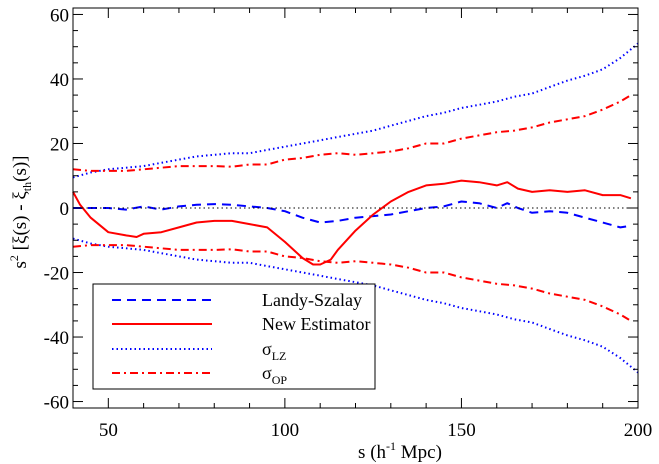 The image size is (659, 464). Describe the element at coordinates (59, 80) in the screenshot. I see `y-tick-label: 40` at that location.